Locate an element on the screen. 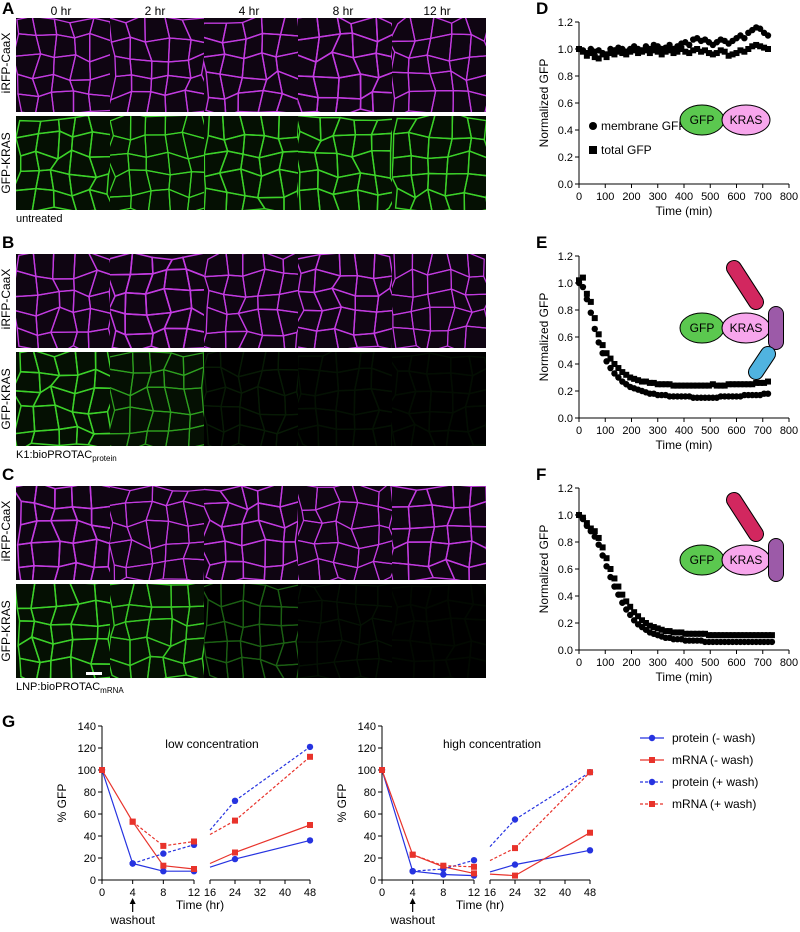 This screenshot has width=800, height=932. panel-label-b: B is located at coordinates (8, 242).